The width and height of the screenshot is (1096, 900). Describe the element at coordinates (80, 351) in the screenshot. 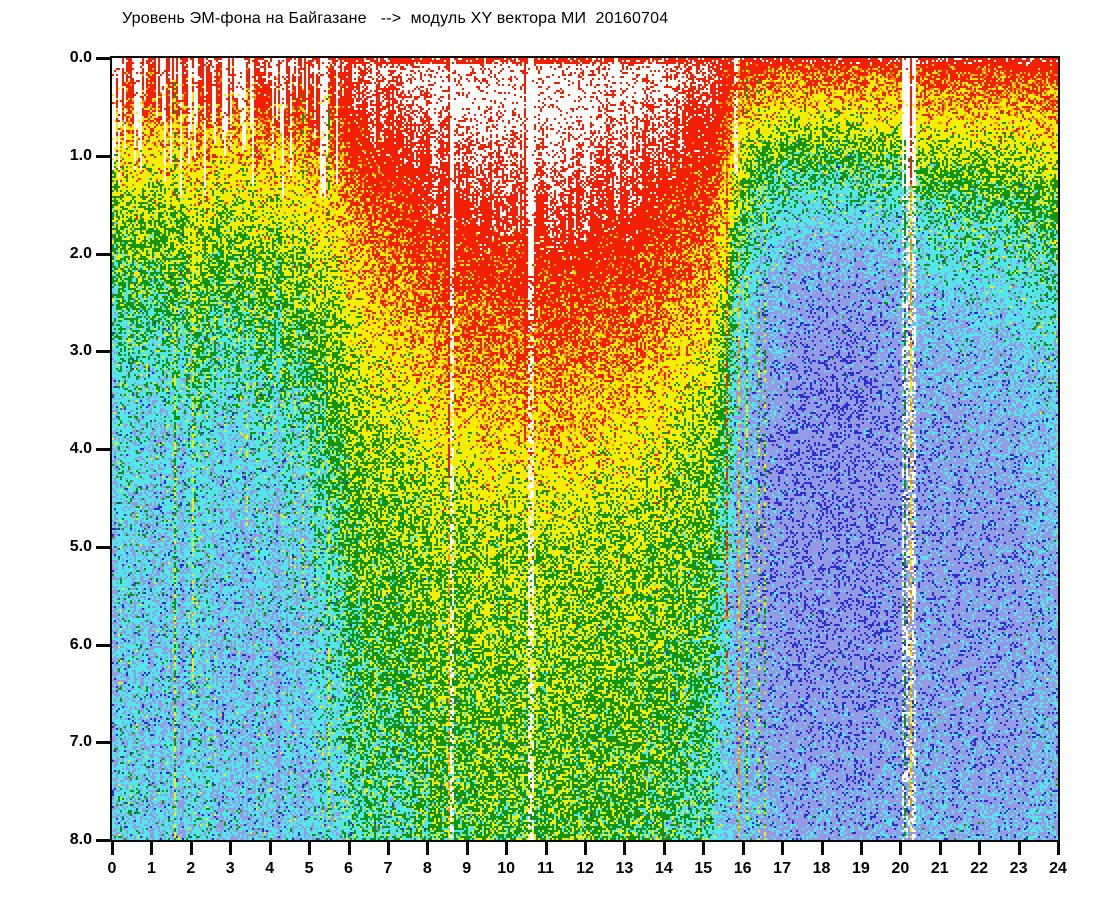

I see `y-tick-label: 3.0` at that location.